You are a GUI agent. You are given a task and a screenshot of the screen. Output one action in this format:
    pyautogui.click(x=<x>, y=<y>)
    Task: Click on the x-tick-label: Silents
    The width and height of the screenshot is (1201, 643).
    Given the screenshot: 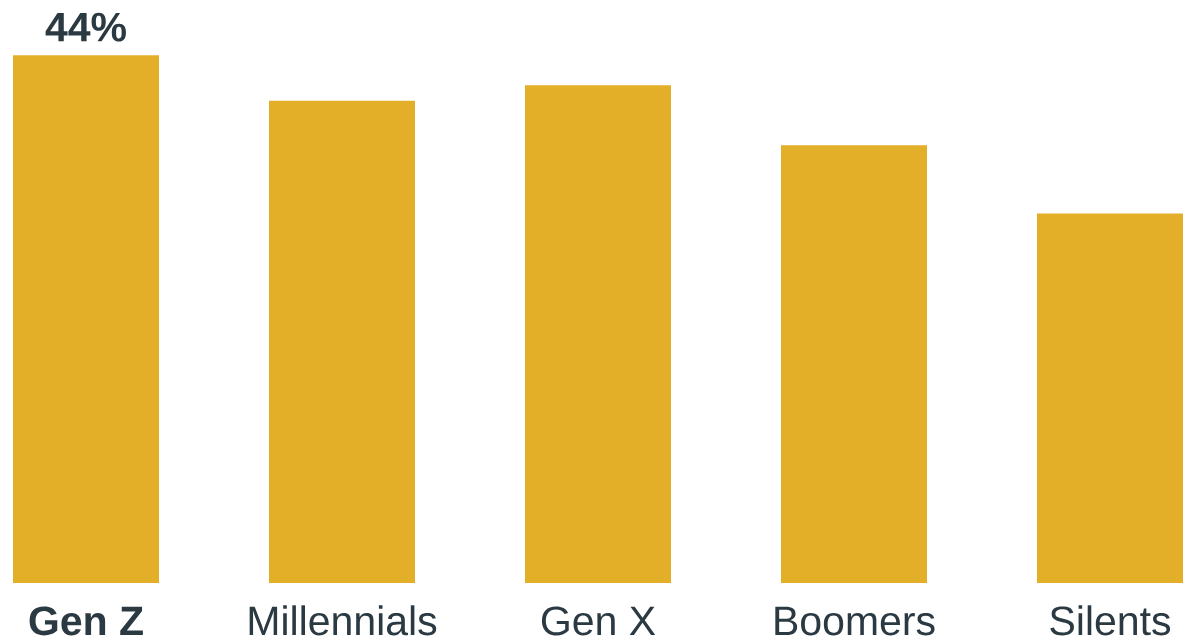 What is the action you would take?
    pyautogui.click(x=1110, y=620)
    